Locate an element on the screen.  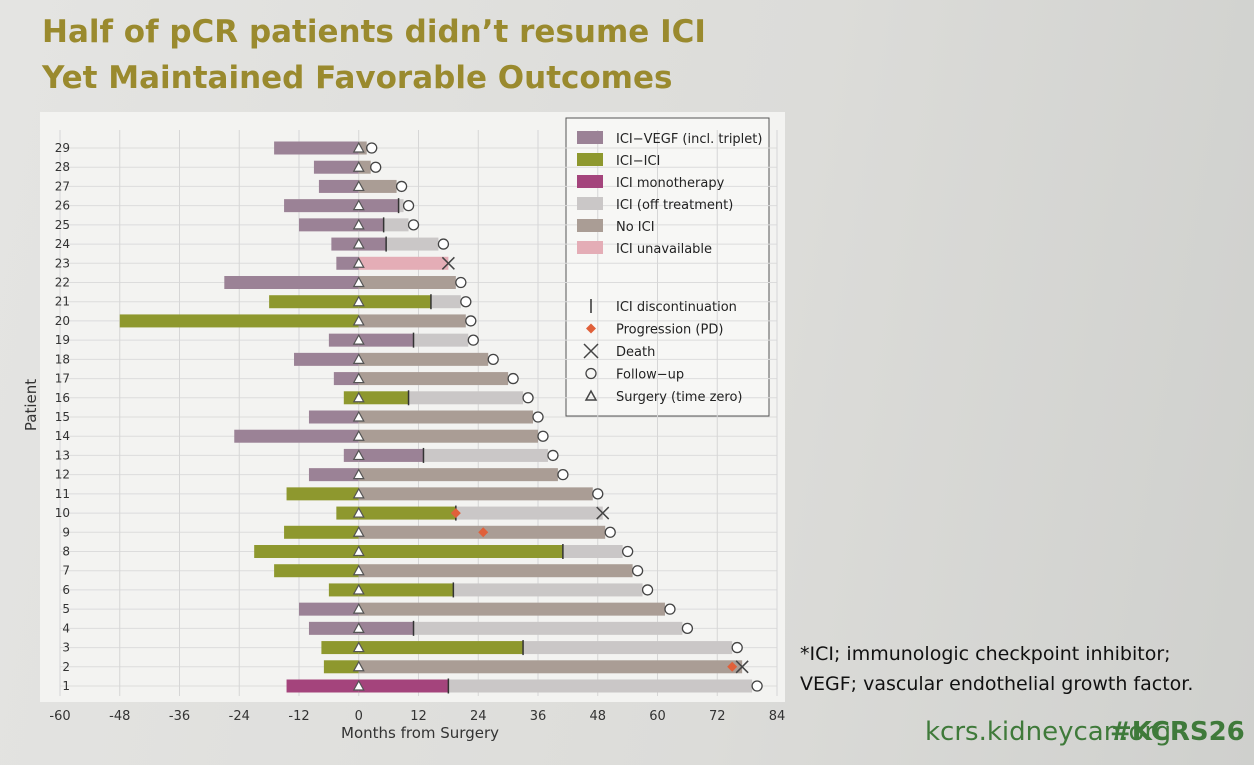
y-tick-label: 20 is located at coordinates (62, 321).